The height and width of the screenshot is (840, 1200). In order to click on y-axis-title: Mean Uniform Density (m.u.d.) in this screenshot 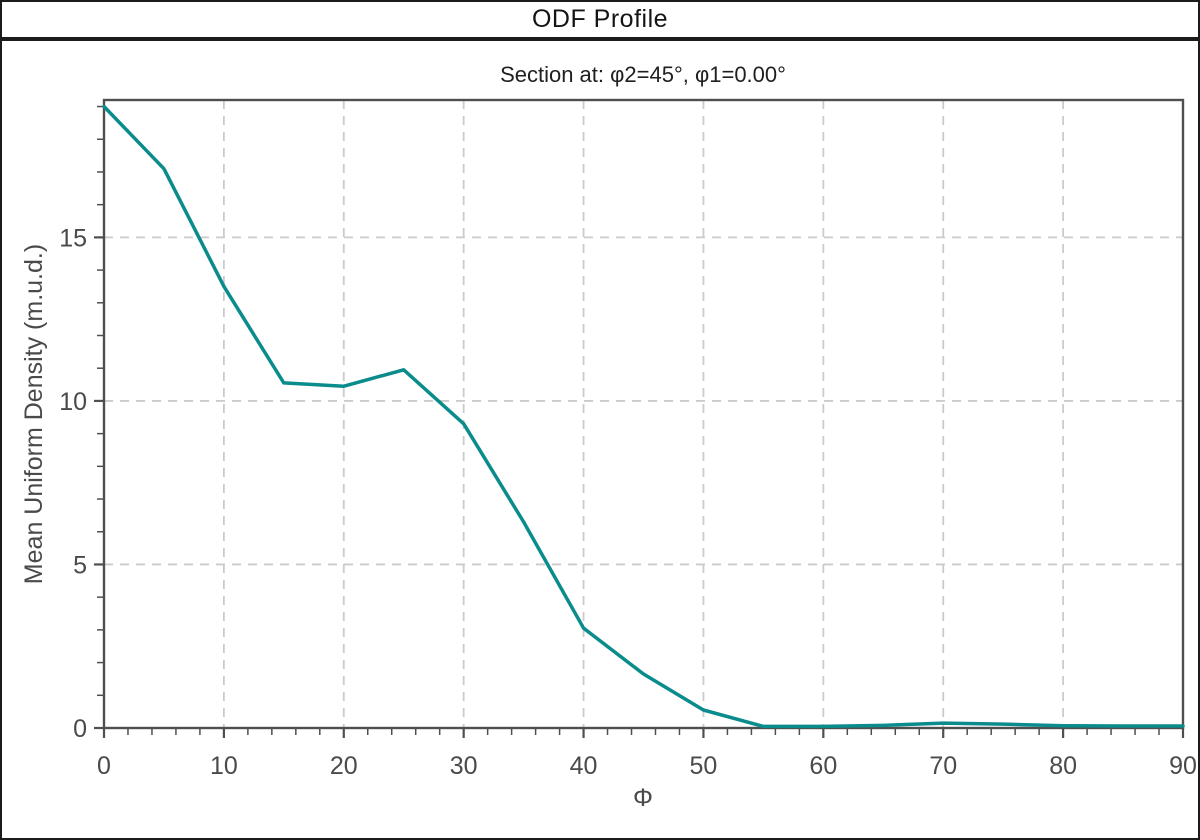, I will do `click(34, 414)`.